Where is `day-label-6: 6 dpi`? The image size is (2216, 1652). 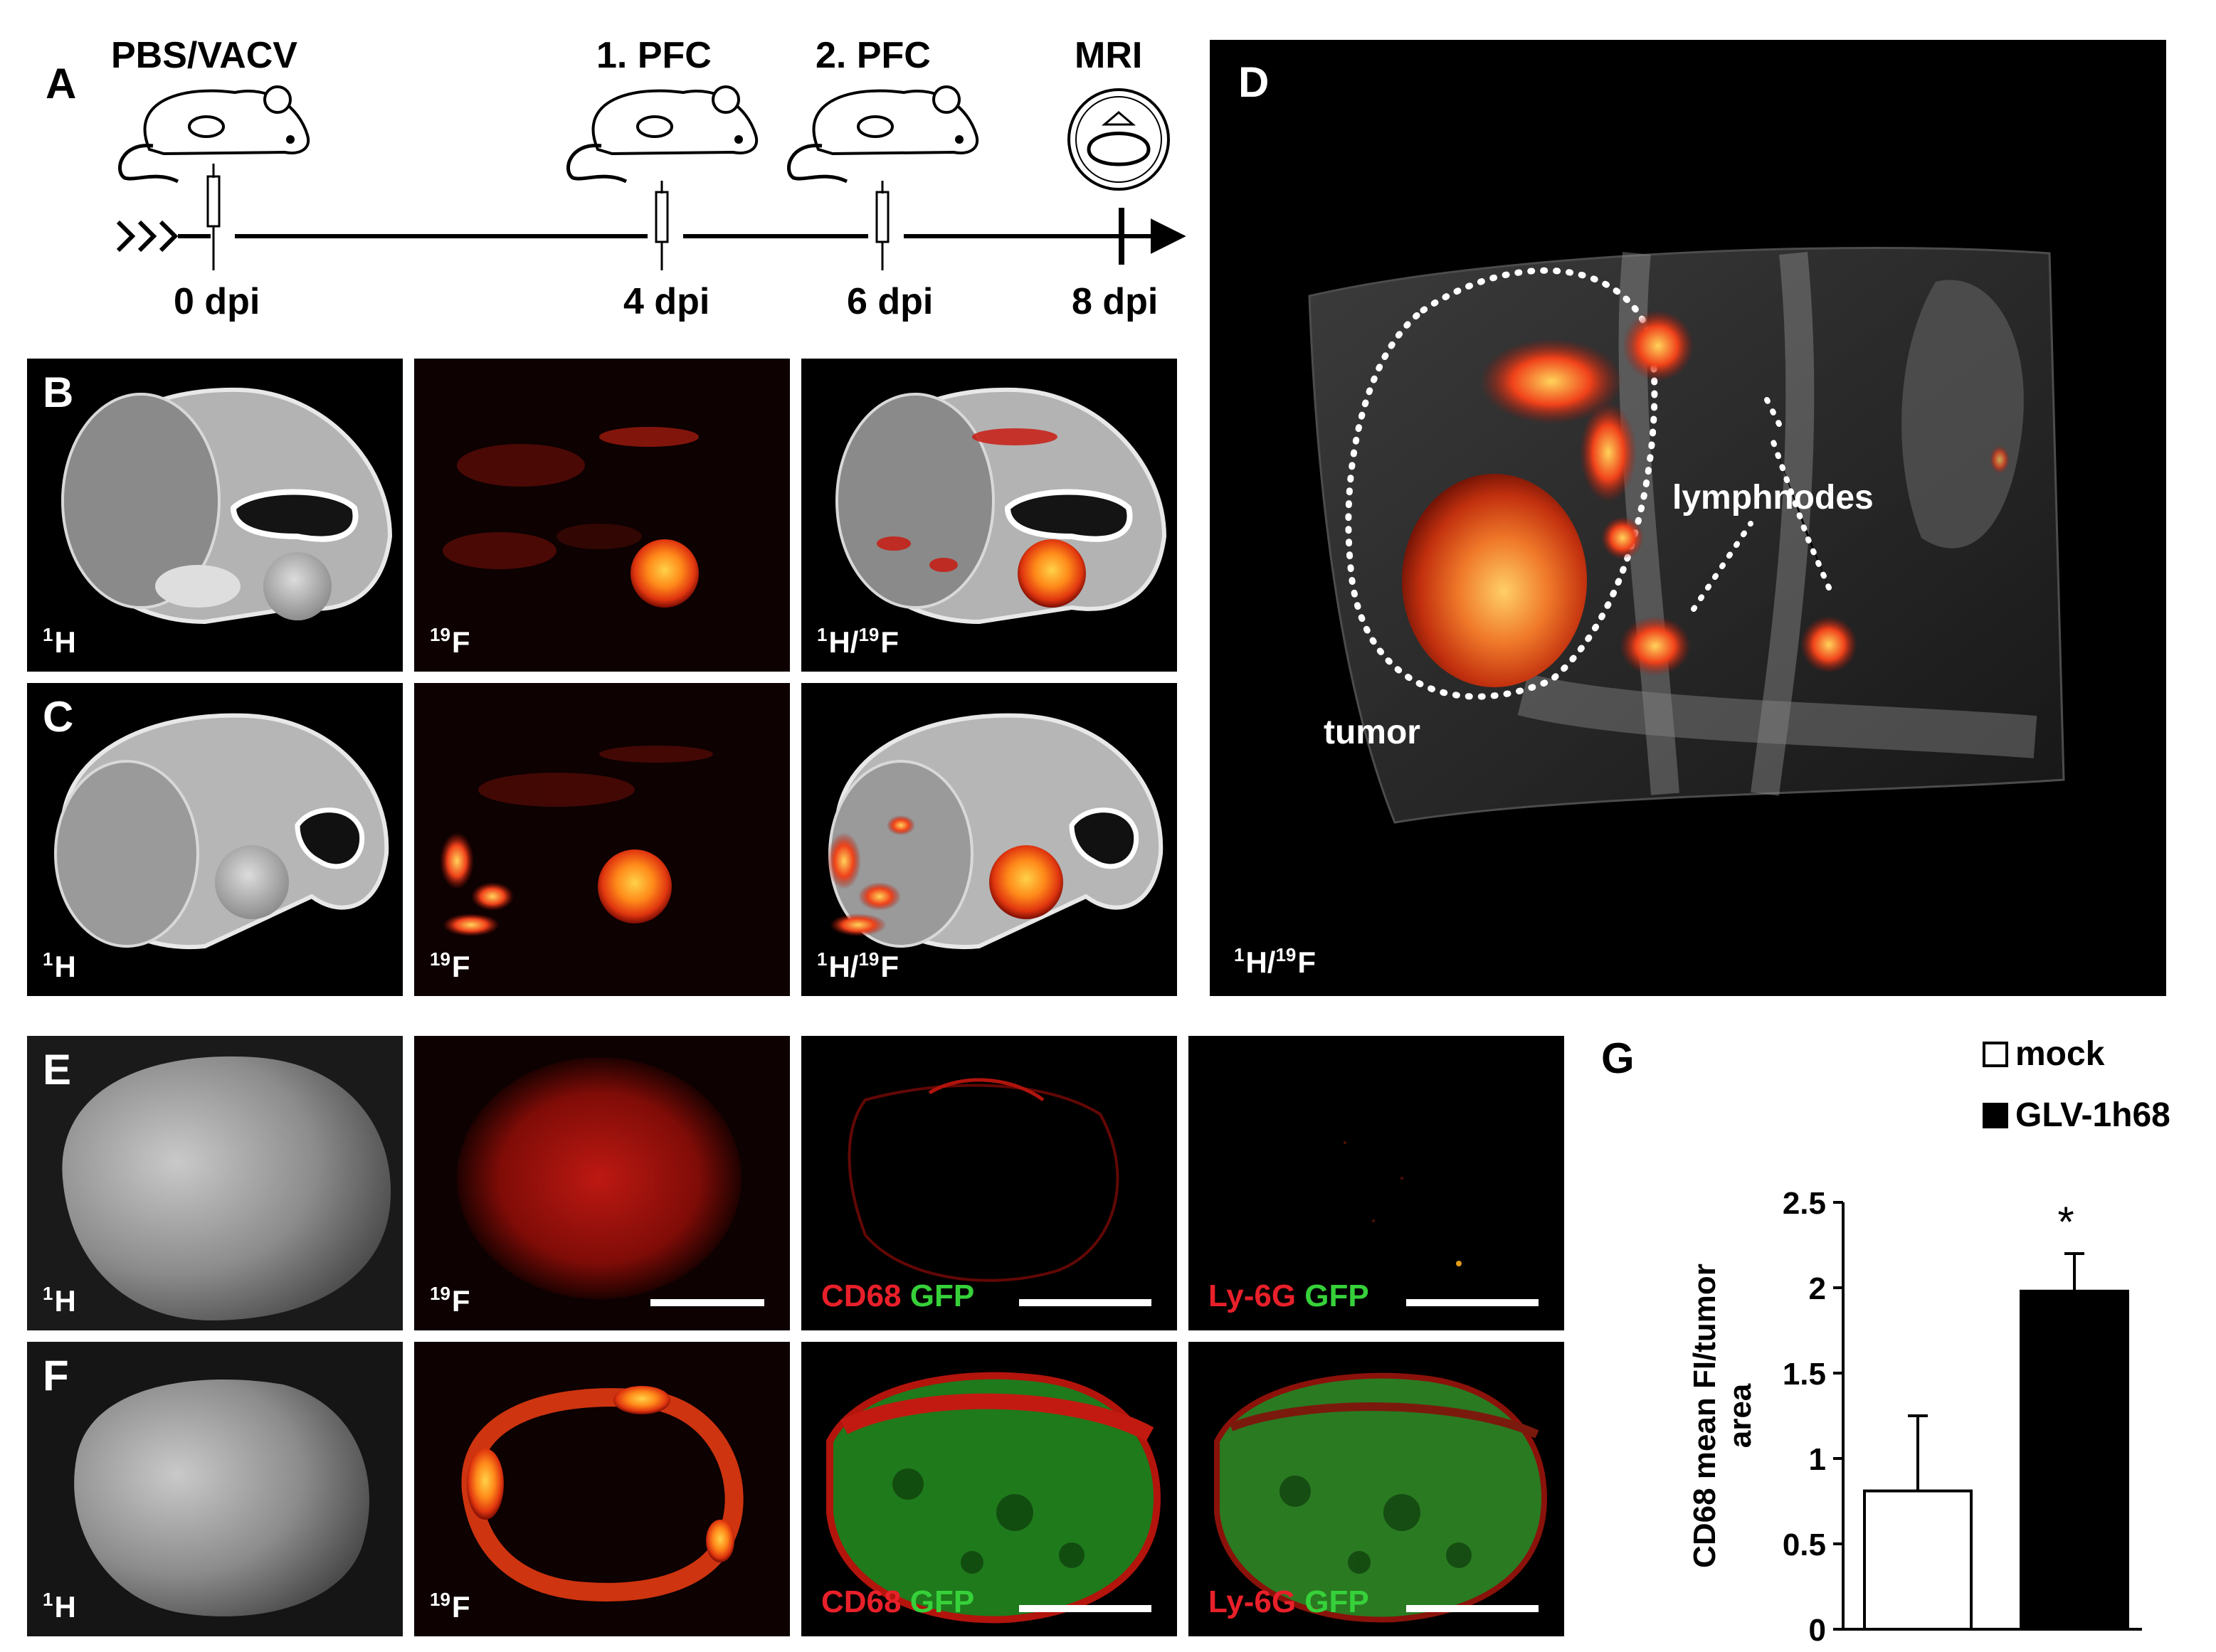
day-label-6: 6 dpi is located at coordinates (890, 301).